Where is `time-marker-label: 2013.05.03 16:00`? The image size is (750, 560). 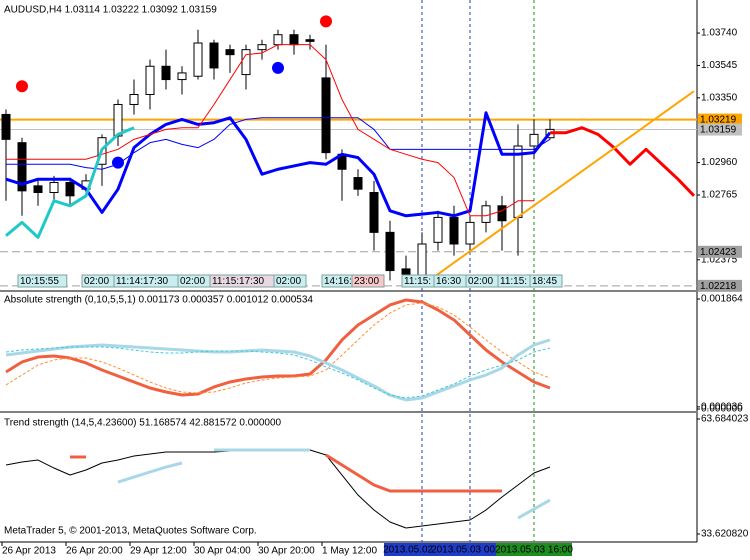 time-marker-label: 2013.05.03 16:00 is located at coordinates (534, 550).